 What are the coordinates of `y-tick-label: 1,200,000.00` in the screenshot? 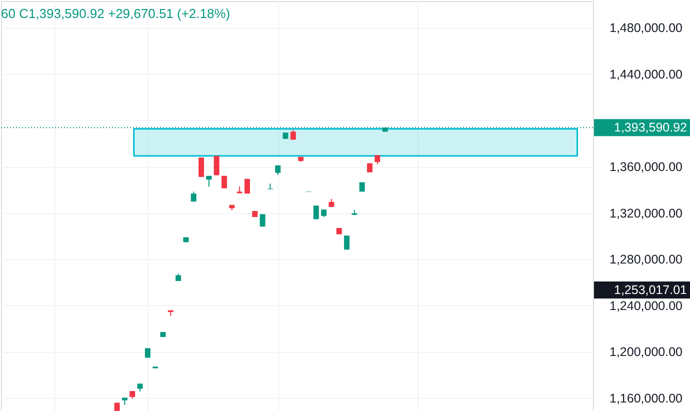 It's located at (646, 352).